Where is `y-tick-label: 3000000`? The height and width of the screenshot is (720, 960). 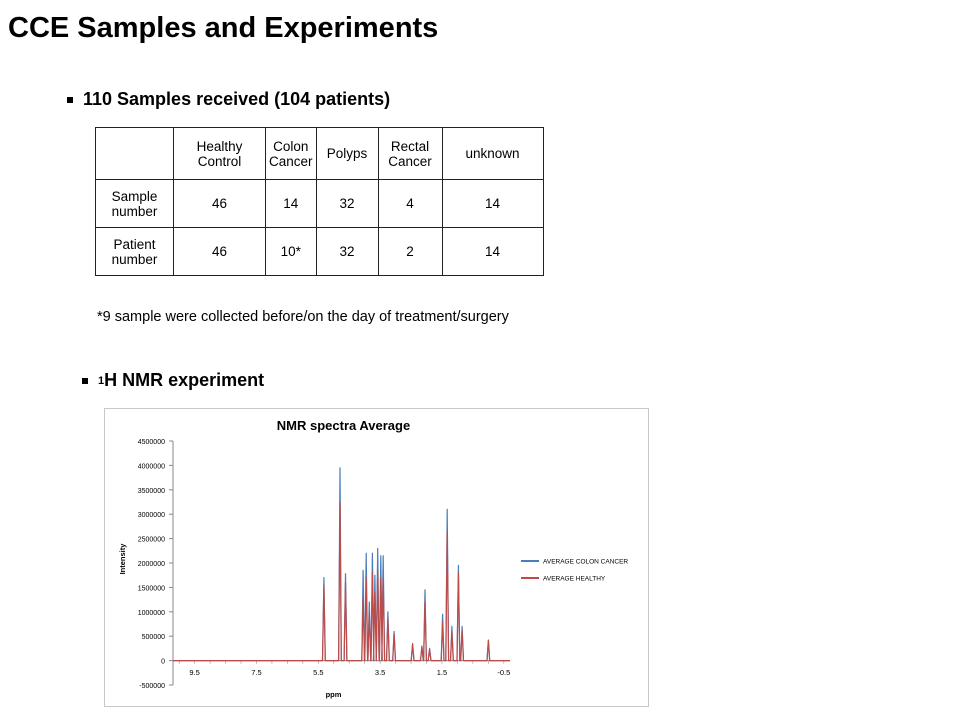 y-tick-label: 3000000 is located at coordinates (151, 515).